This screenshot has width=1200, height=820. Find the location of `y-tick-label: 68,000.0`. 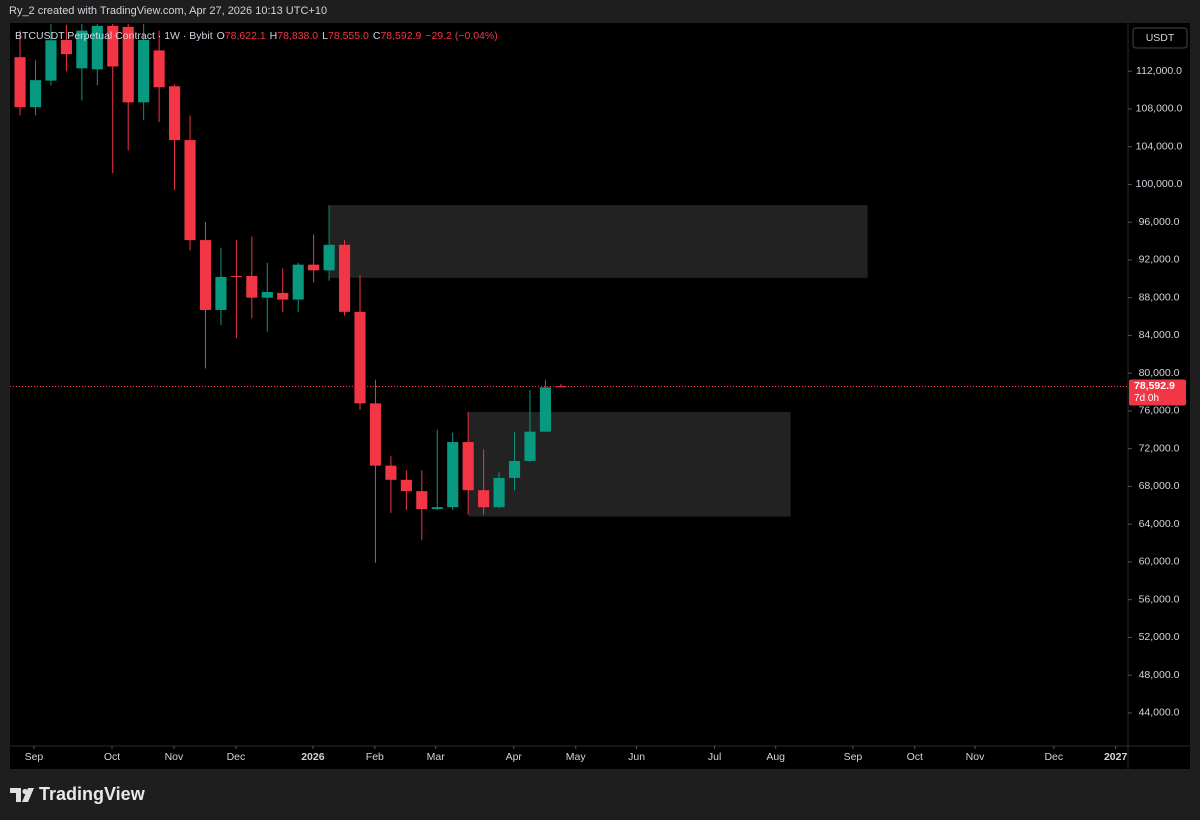

y-tick-label: 68,000.0 is located at coordinates (1159, 486).